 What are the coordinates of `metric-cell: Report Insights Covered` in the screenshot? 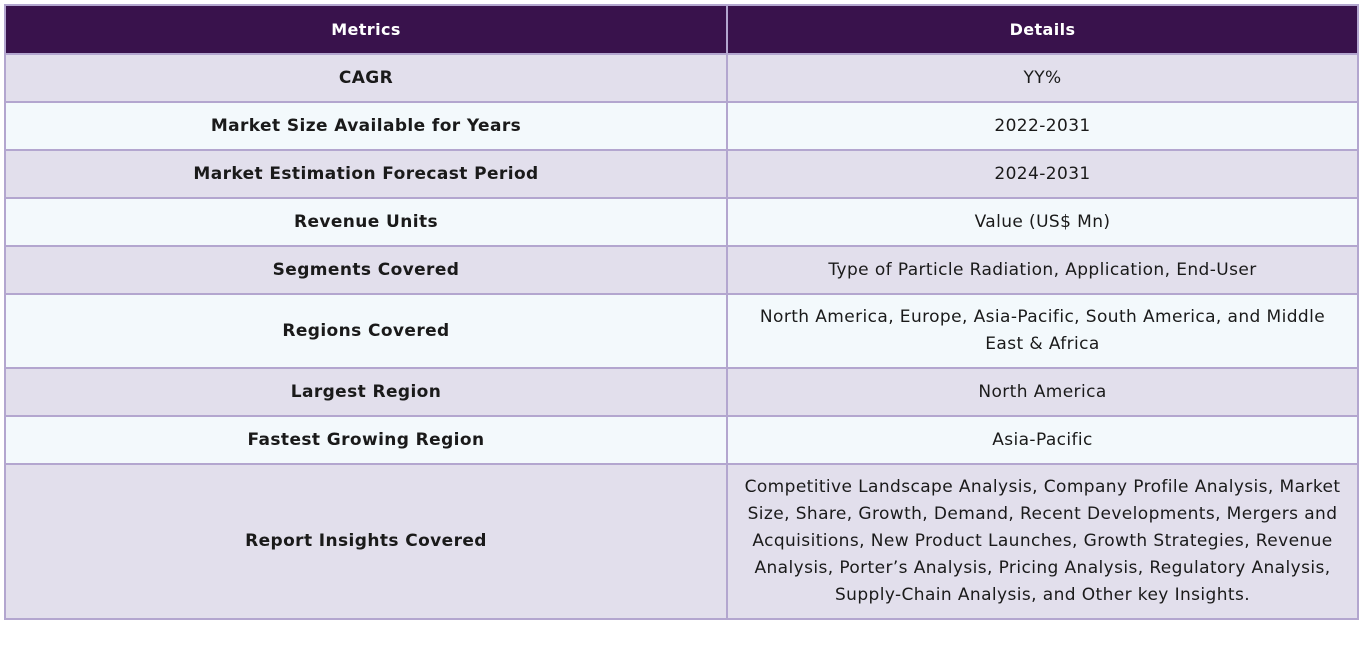 It's located at (366, 541).